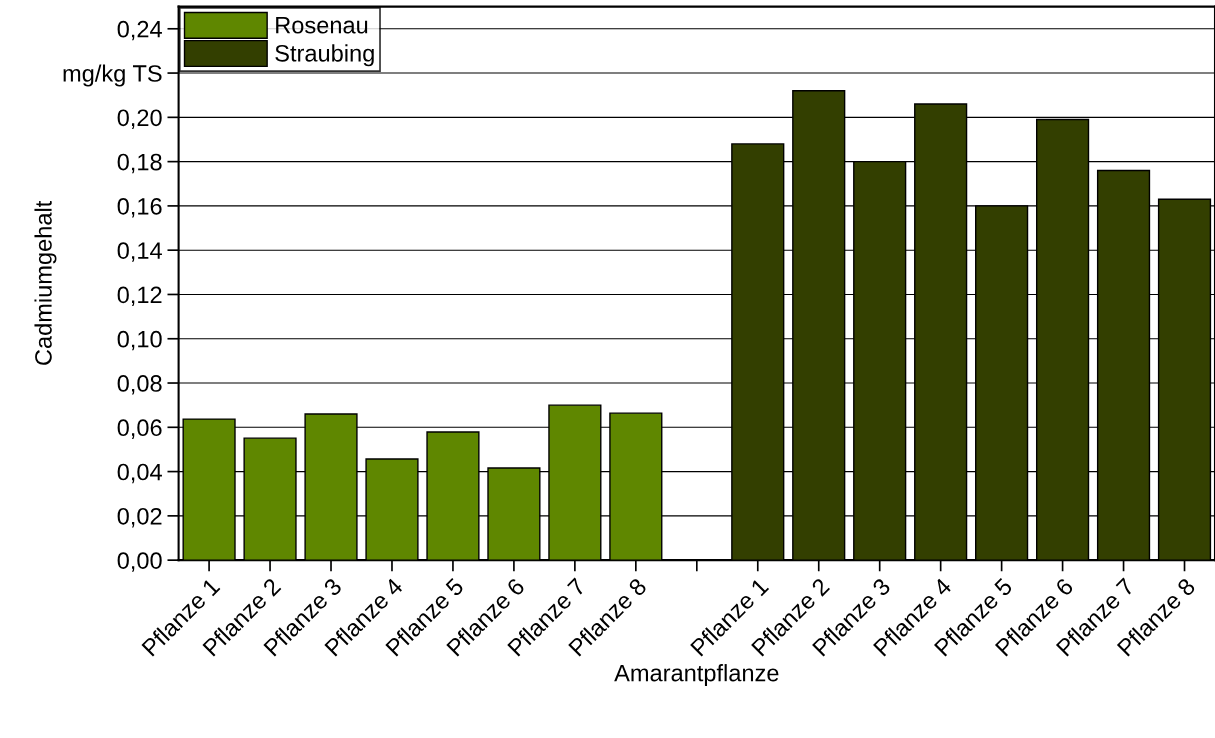 The width and height of the screenshot is (1215, 738). I want to click on y-tick-label: 0,02, so click(139, 517).